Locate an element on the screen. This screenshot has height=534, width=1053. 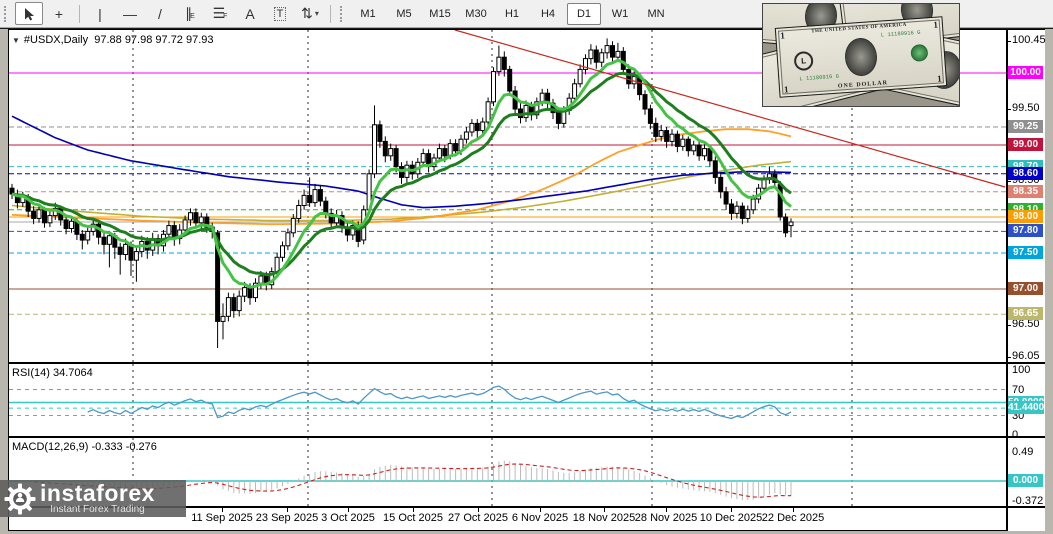
price-tick-label: 96.05 is located at coordinates (1026, 356).